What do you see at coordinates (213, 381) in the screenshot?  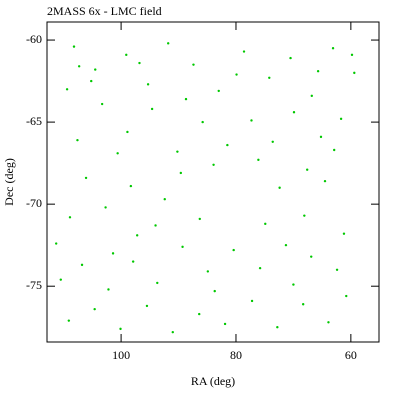 I see `x-axis-label: RA (deg)` at bounding box center [213, 381].